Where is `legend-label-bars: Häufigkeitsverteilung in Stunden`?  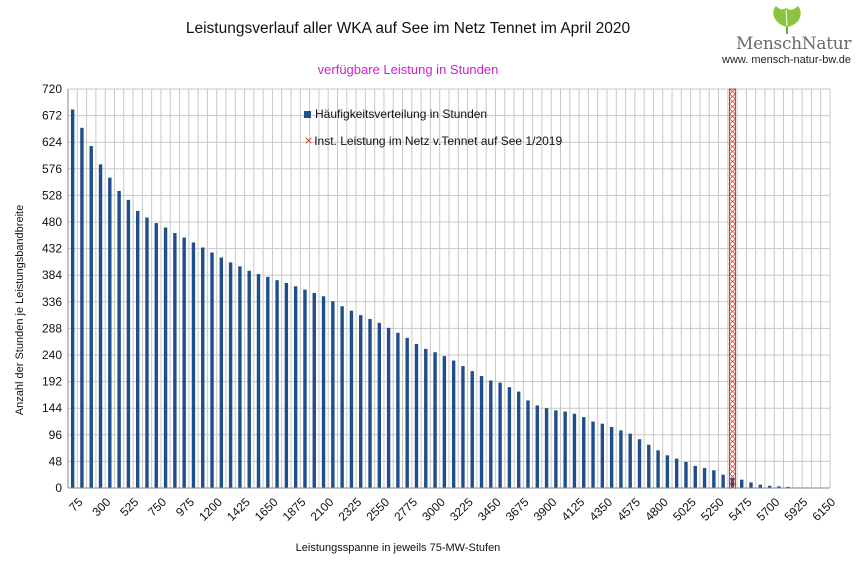
legend-label-bars: Häufigkeitsverteilung in Stunden is located at coordinates (401, 114).